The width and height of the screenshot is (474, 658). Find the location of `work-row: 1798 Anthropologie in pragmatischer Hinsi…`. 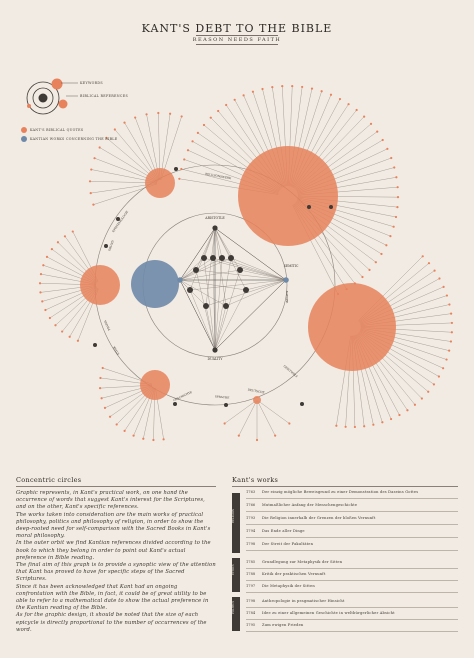

work-row: 1798 Anthropologie in pragmatischer Hinsi… is located at coordinates (345, 602).